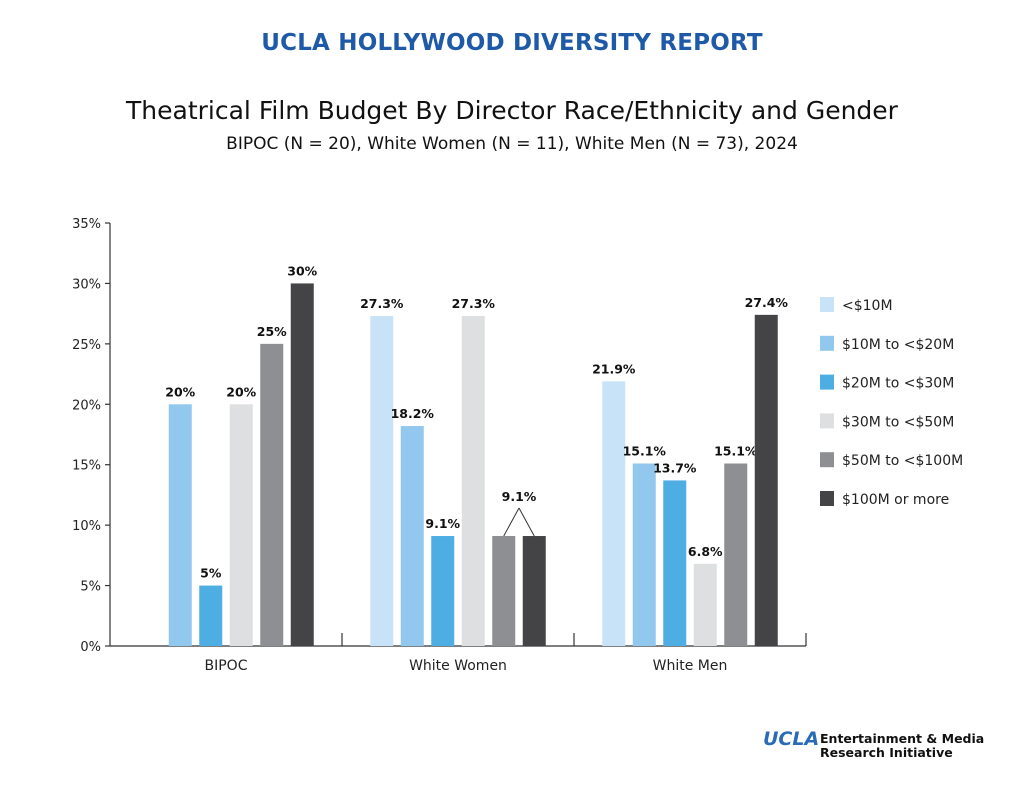 The height and width of the screenshot is (800, 1024). I want to click on report-title: UCLA HOLLYWOOD DIVERSITY REPORT, so click(512, 43).